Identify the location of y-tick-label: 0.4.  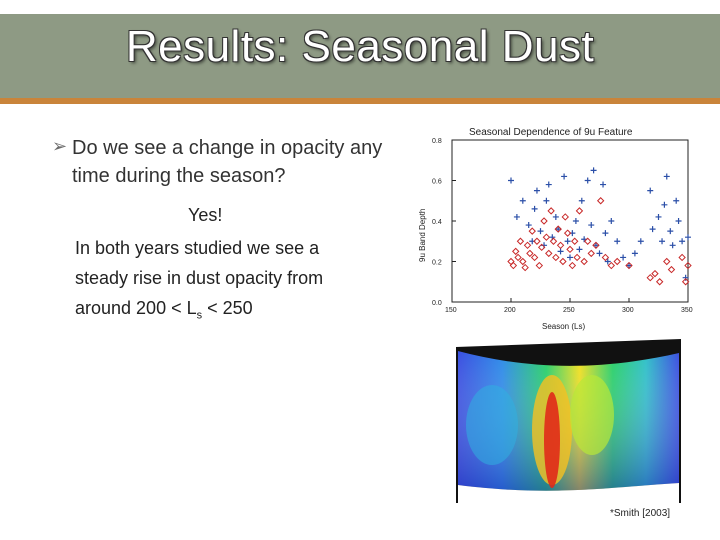
(437, 222).